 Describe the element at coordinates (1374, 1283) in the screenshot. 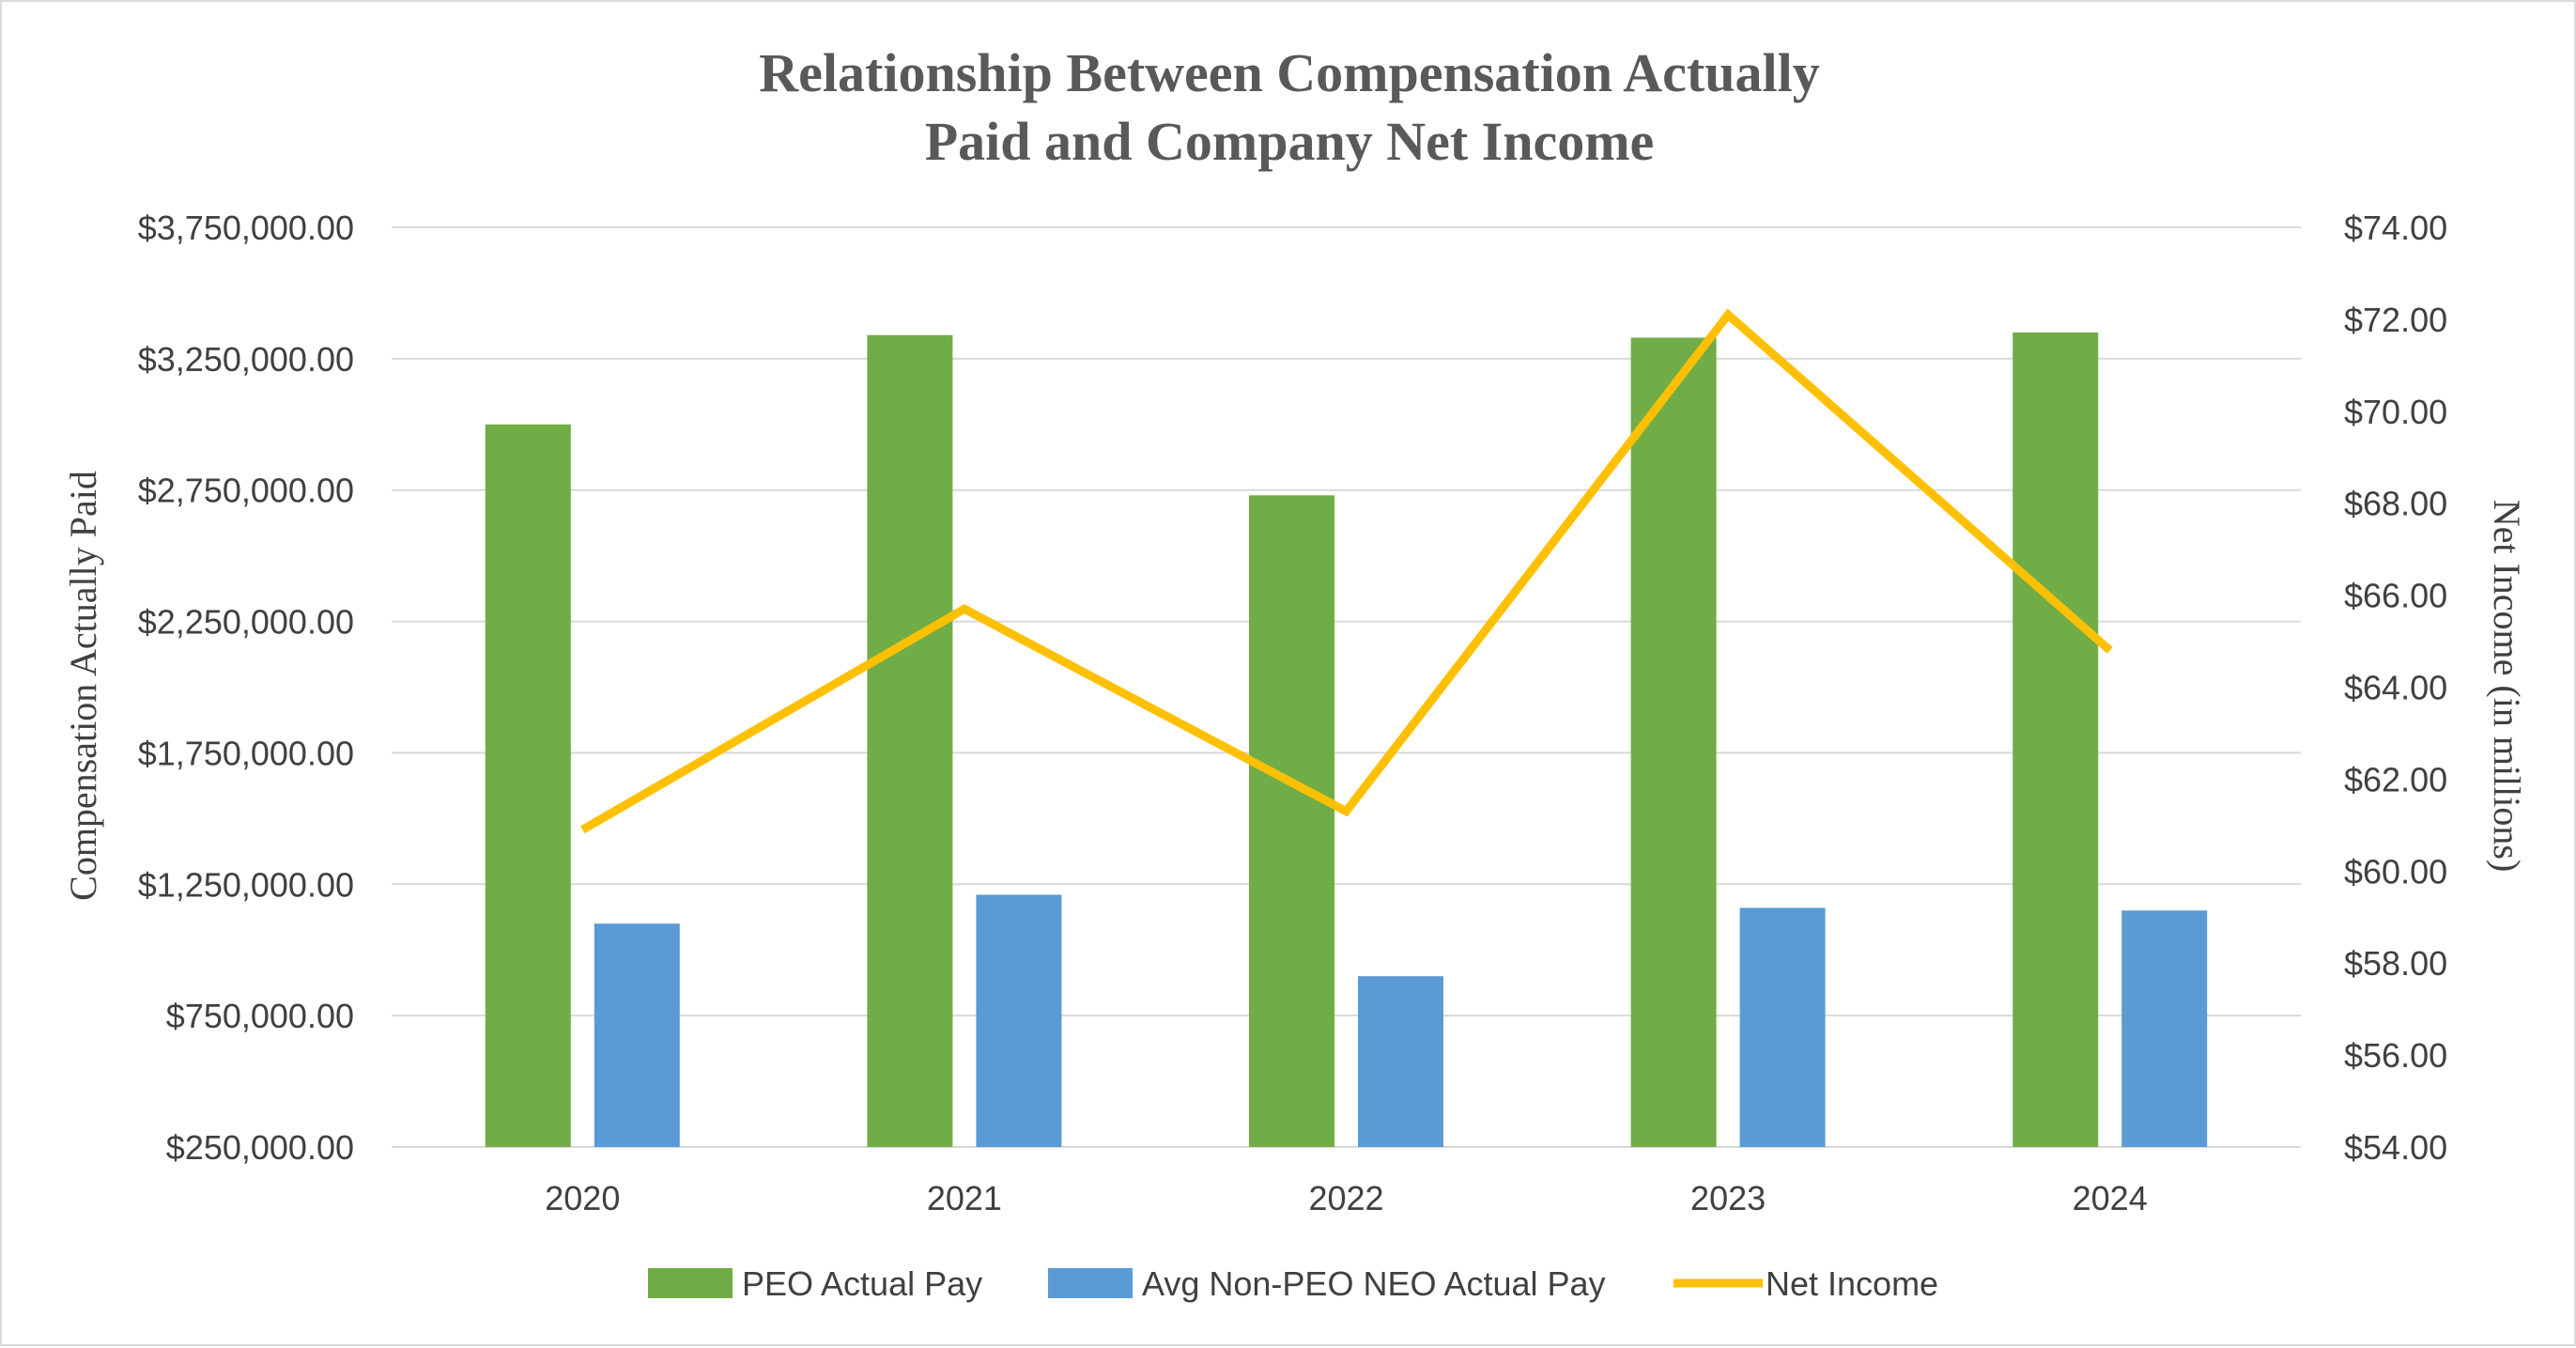

I see `legend-label-avg-non-peo-neo-actual-pay: Avg Non-PEO NEO Actual Pay` at that location.